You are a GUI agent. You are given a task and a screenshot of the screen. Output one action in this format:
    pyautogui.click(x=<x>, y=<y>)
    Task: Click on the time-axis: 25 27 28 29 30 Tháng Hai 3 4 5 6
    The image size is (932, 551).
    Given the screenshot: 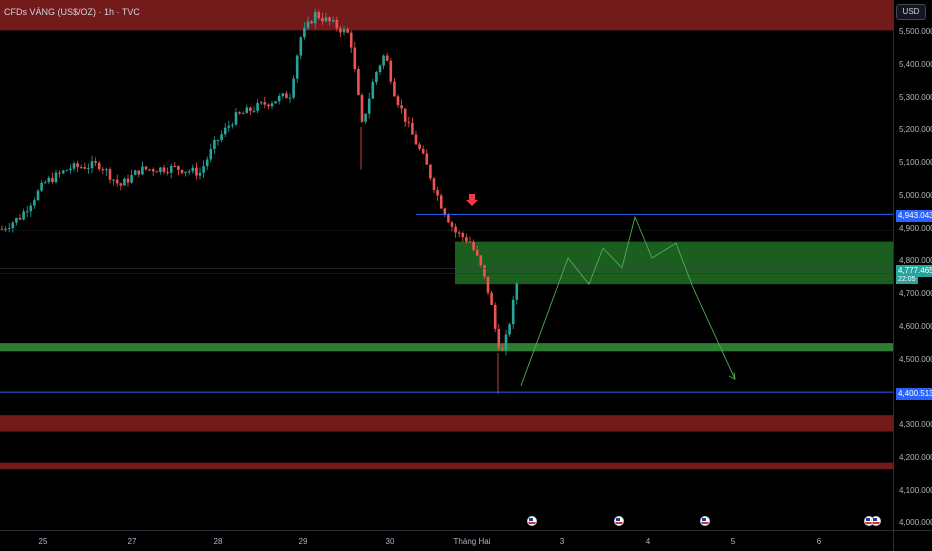 What is the action you would take?
    pyautogui.click(x=446, y=540)
    